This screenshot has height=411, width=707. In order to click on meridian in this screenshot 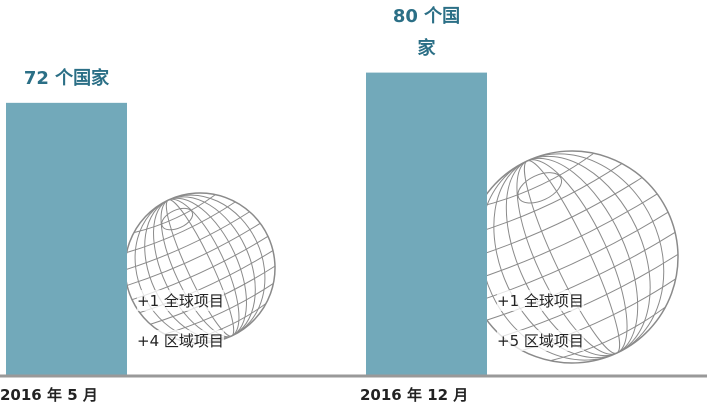, I will do `click(572, 257)`.